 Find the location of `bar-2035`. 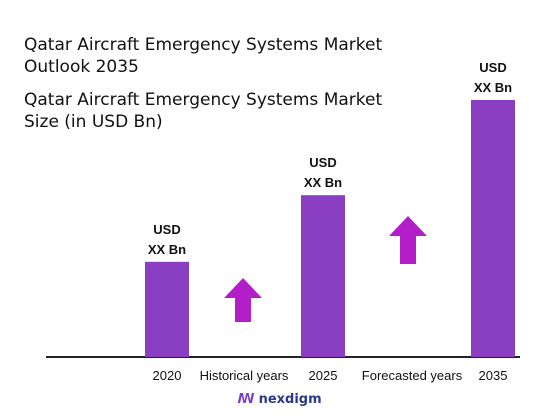

bar-2035 is located at coordinates (493, 228).